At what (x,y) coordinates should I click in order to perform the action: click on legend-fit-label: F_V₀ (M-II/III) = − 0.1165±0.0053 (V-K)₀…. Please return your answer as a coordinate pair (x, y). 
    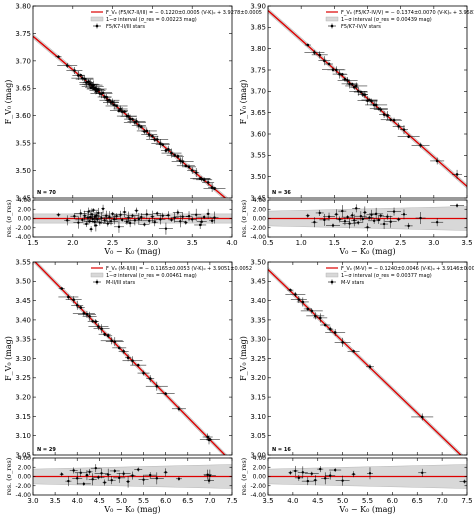
    Looking at the image, I should click on (179, 269).